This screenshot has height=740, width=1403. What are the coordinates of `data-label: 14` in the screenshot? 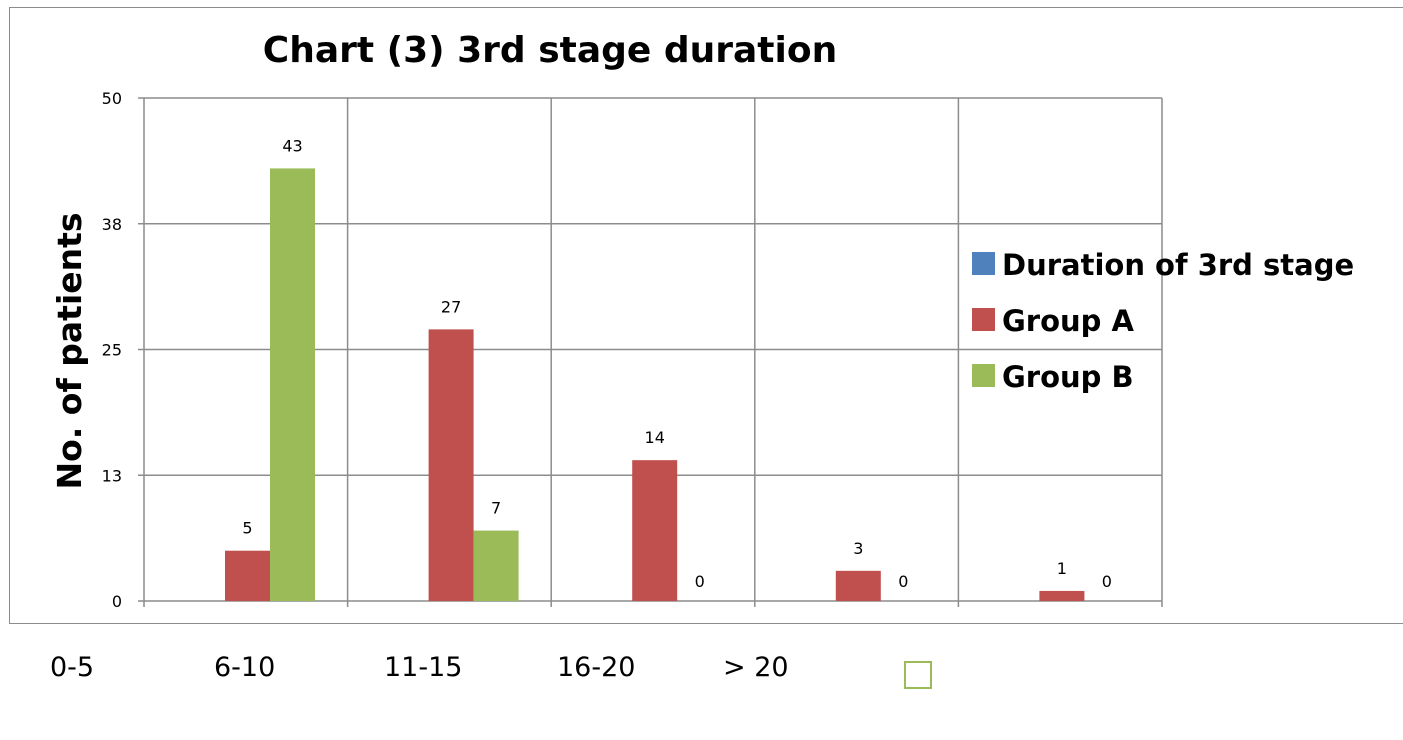 It's located at (655, 437).